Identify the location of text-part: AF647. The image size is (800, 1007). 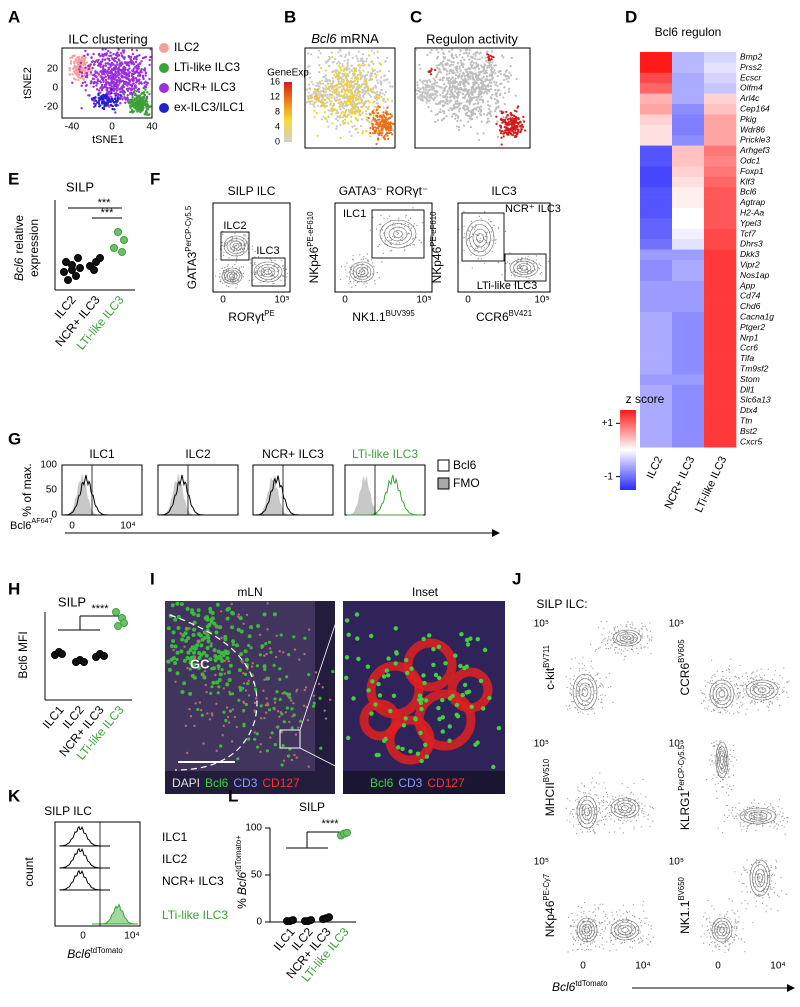
(41, 520).